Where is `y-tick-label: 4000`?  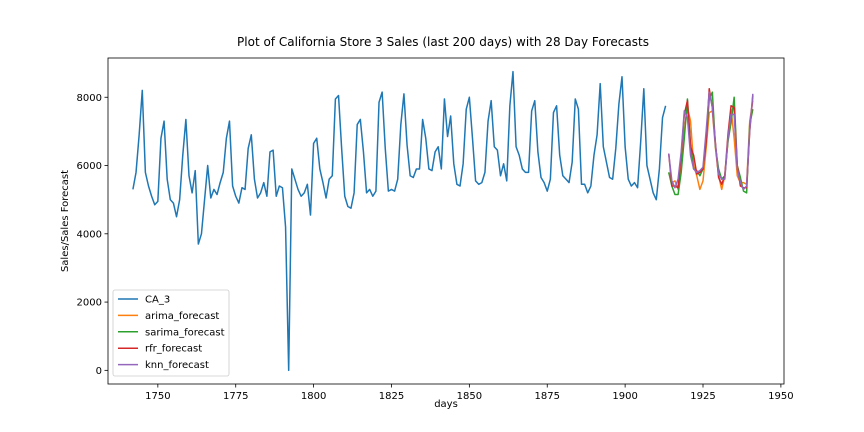
y-tick-label: 4000 is located at coordinates (89, 234).